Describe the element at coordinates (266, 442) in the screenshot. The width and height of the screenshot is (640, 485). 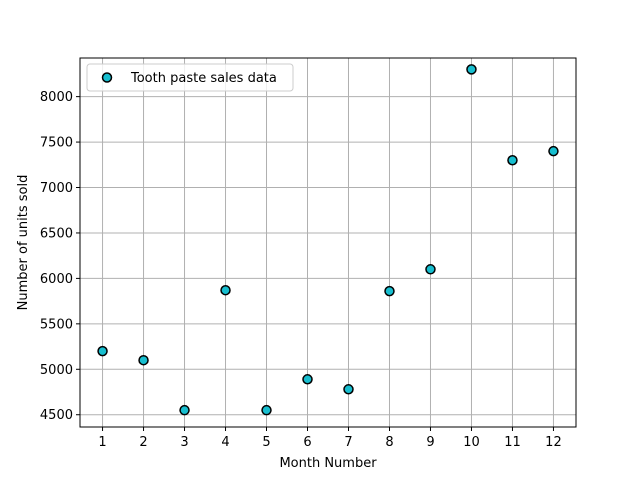
I see `x-tick-label: 5` at that location.